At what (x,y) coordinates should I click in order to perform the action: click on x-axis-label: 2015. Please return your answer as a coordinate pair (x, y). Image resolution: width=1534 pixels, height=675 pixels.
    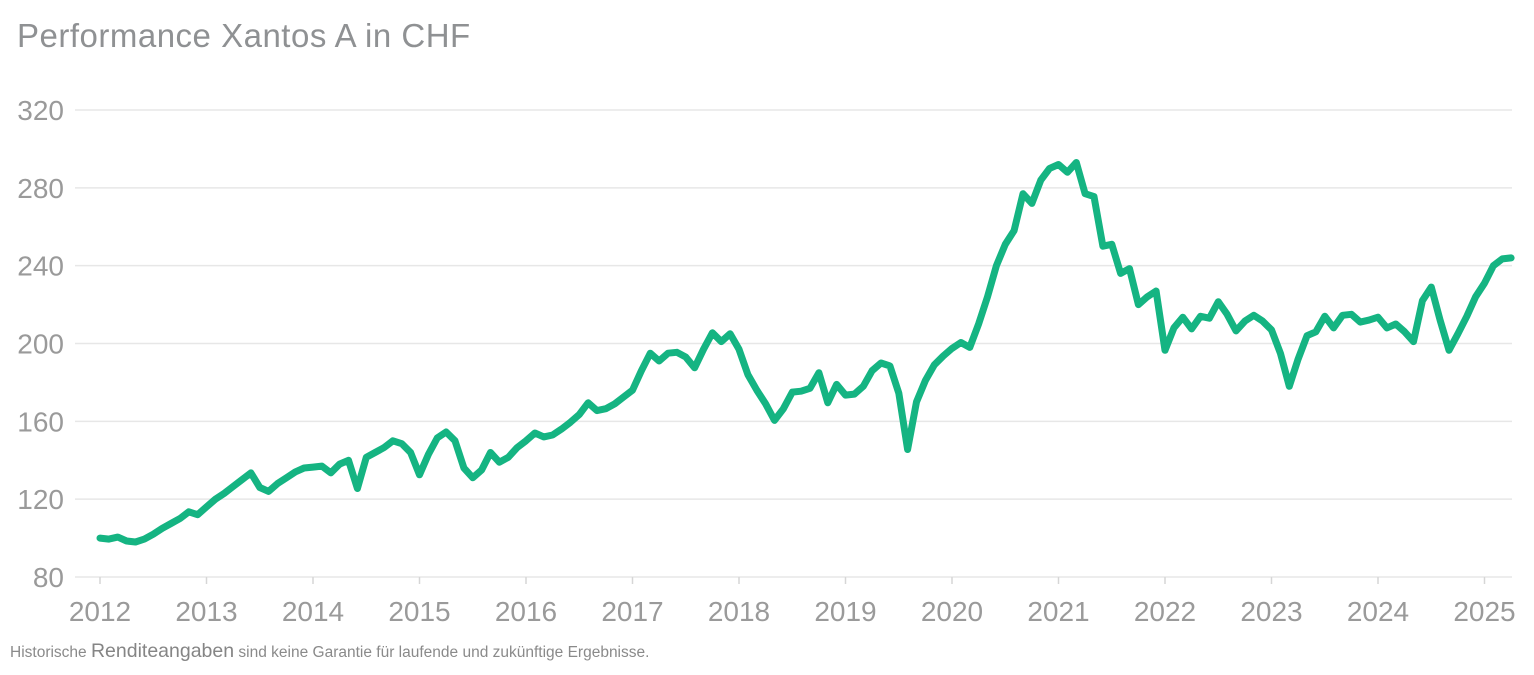
    Looking at the image, I should click on (419, 611).